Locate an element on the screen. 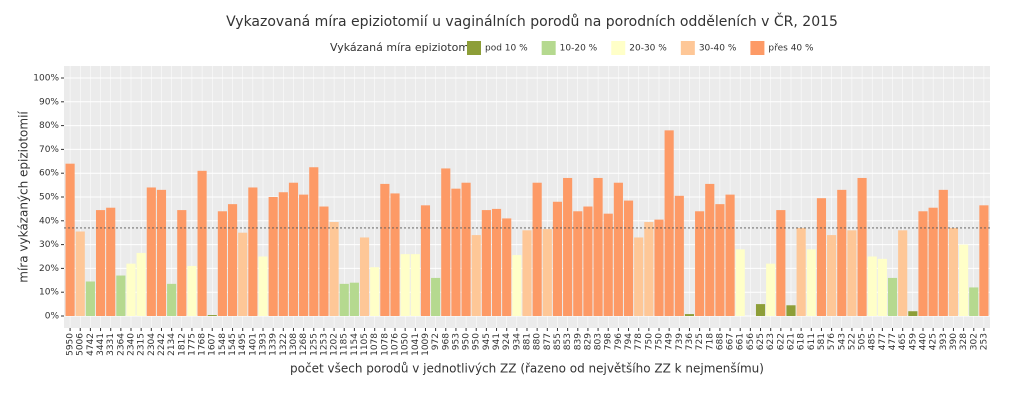  x-tick-label: 1545 is located at coordinates (233, 344).